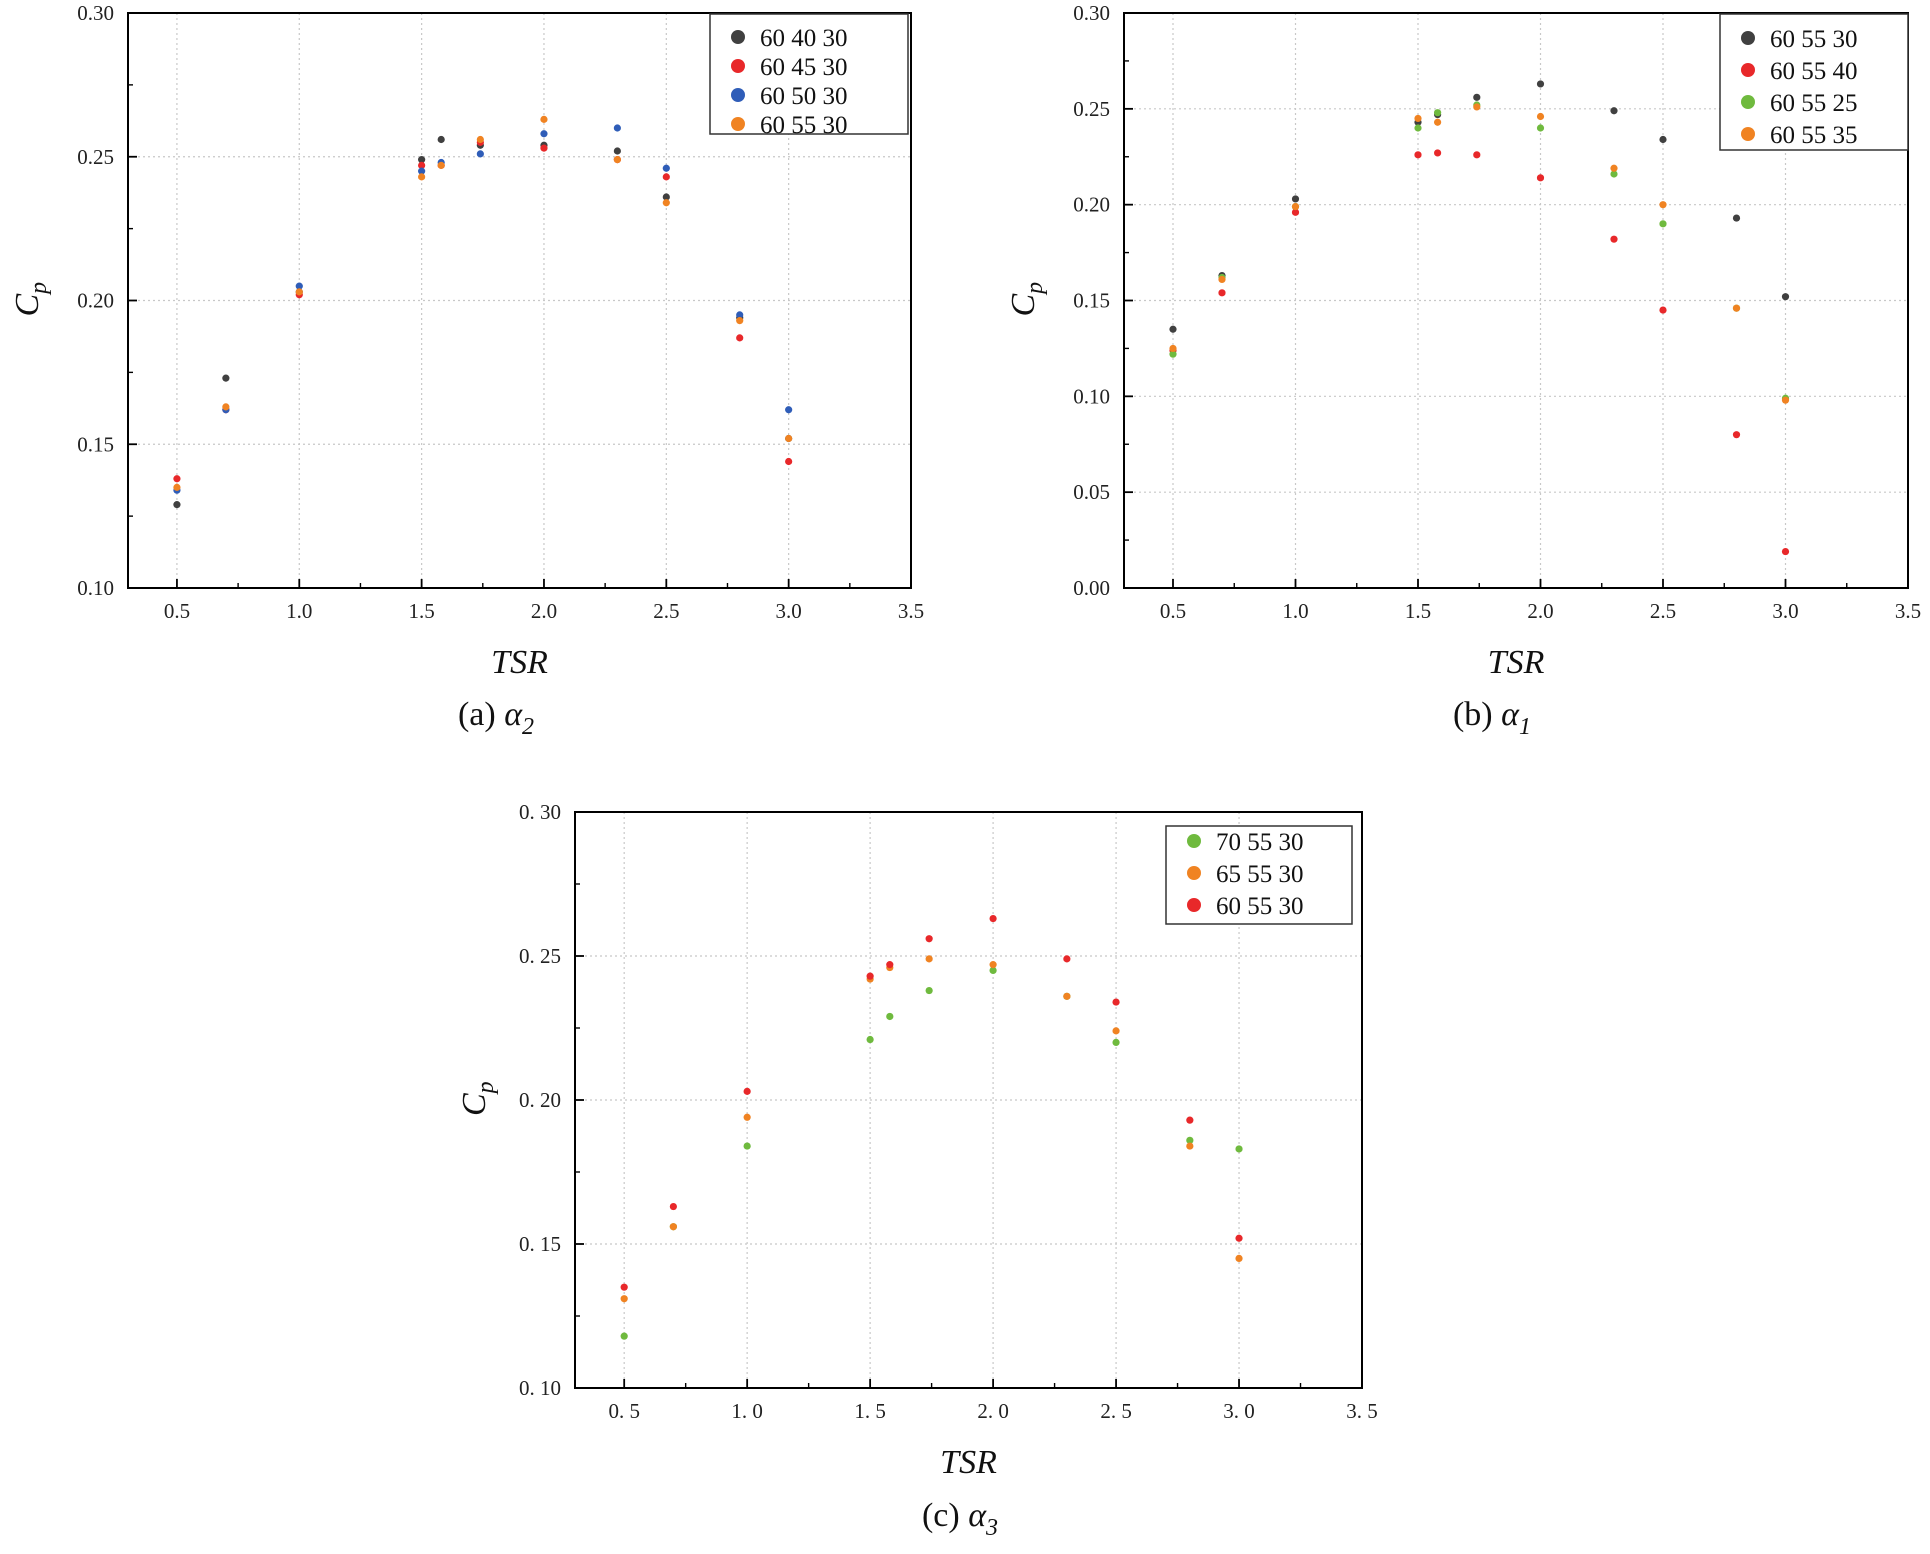 The width and height of the screenshot is (1930, 1554). I want to click on chart-caption: (c) α3, so click(960, 1519).